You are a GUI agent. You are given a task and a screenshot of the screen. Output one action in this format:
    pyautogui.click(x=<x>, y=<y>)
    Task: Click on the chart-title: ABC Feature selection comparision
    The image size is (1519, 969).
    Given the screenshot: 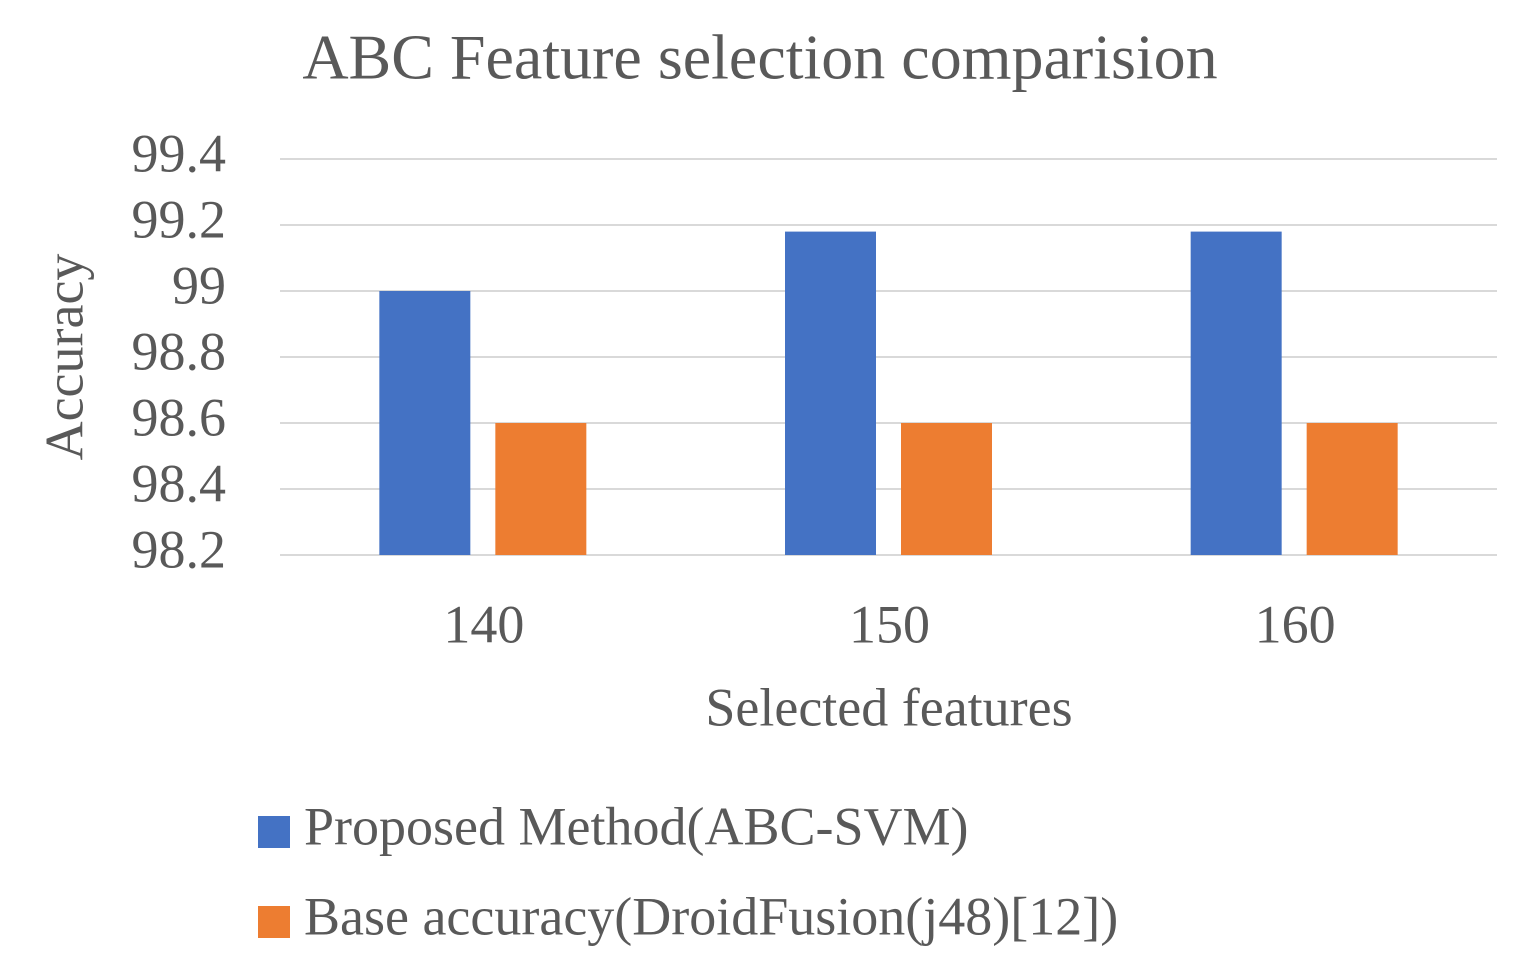 What is the action you would take?
    pyautogui.click(x=759, y=57)
    